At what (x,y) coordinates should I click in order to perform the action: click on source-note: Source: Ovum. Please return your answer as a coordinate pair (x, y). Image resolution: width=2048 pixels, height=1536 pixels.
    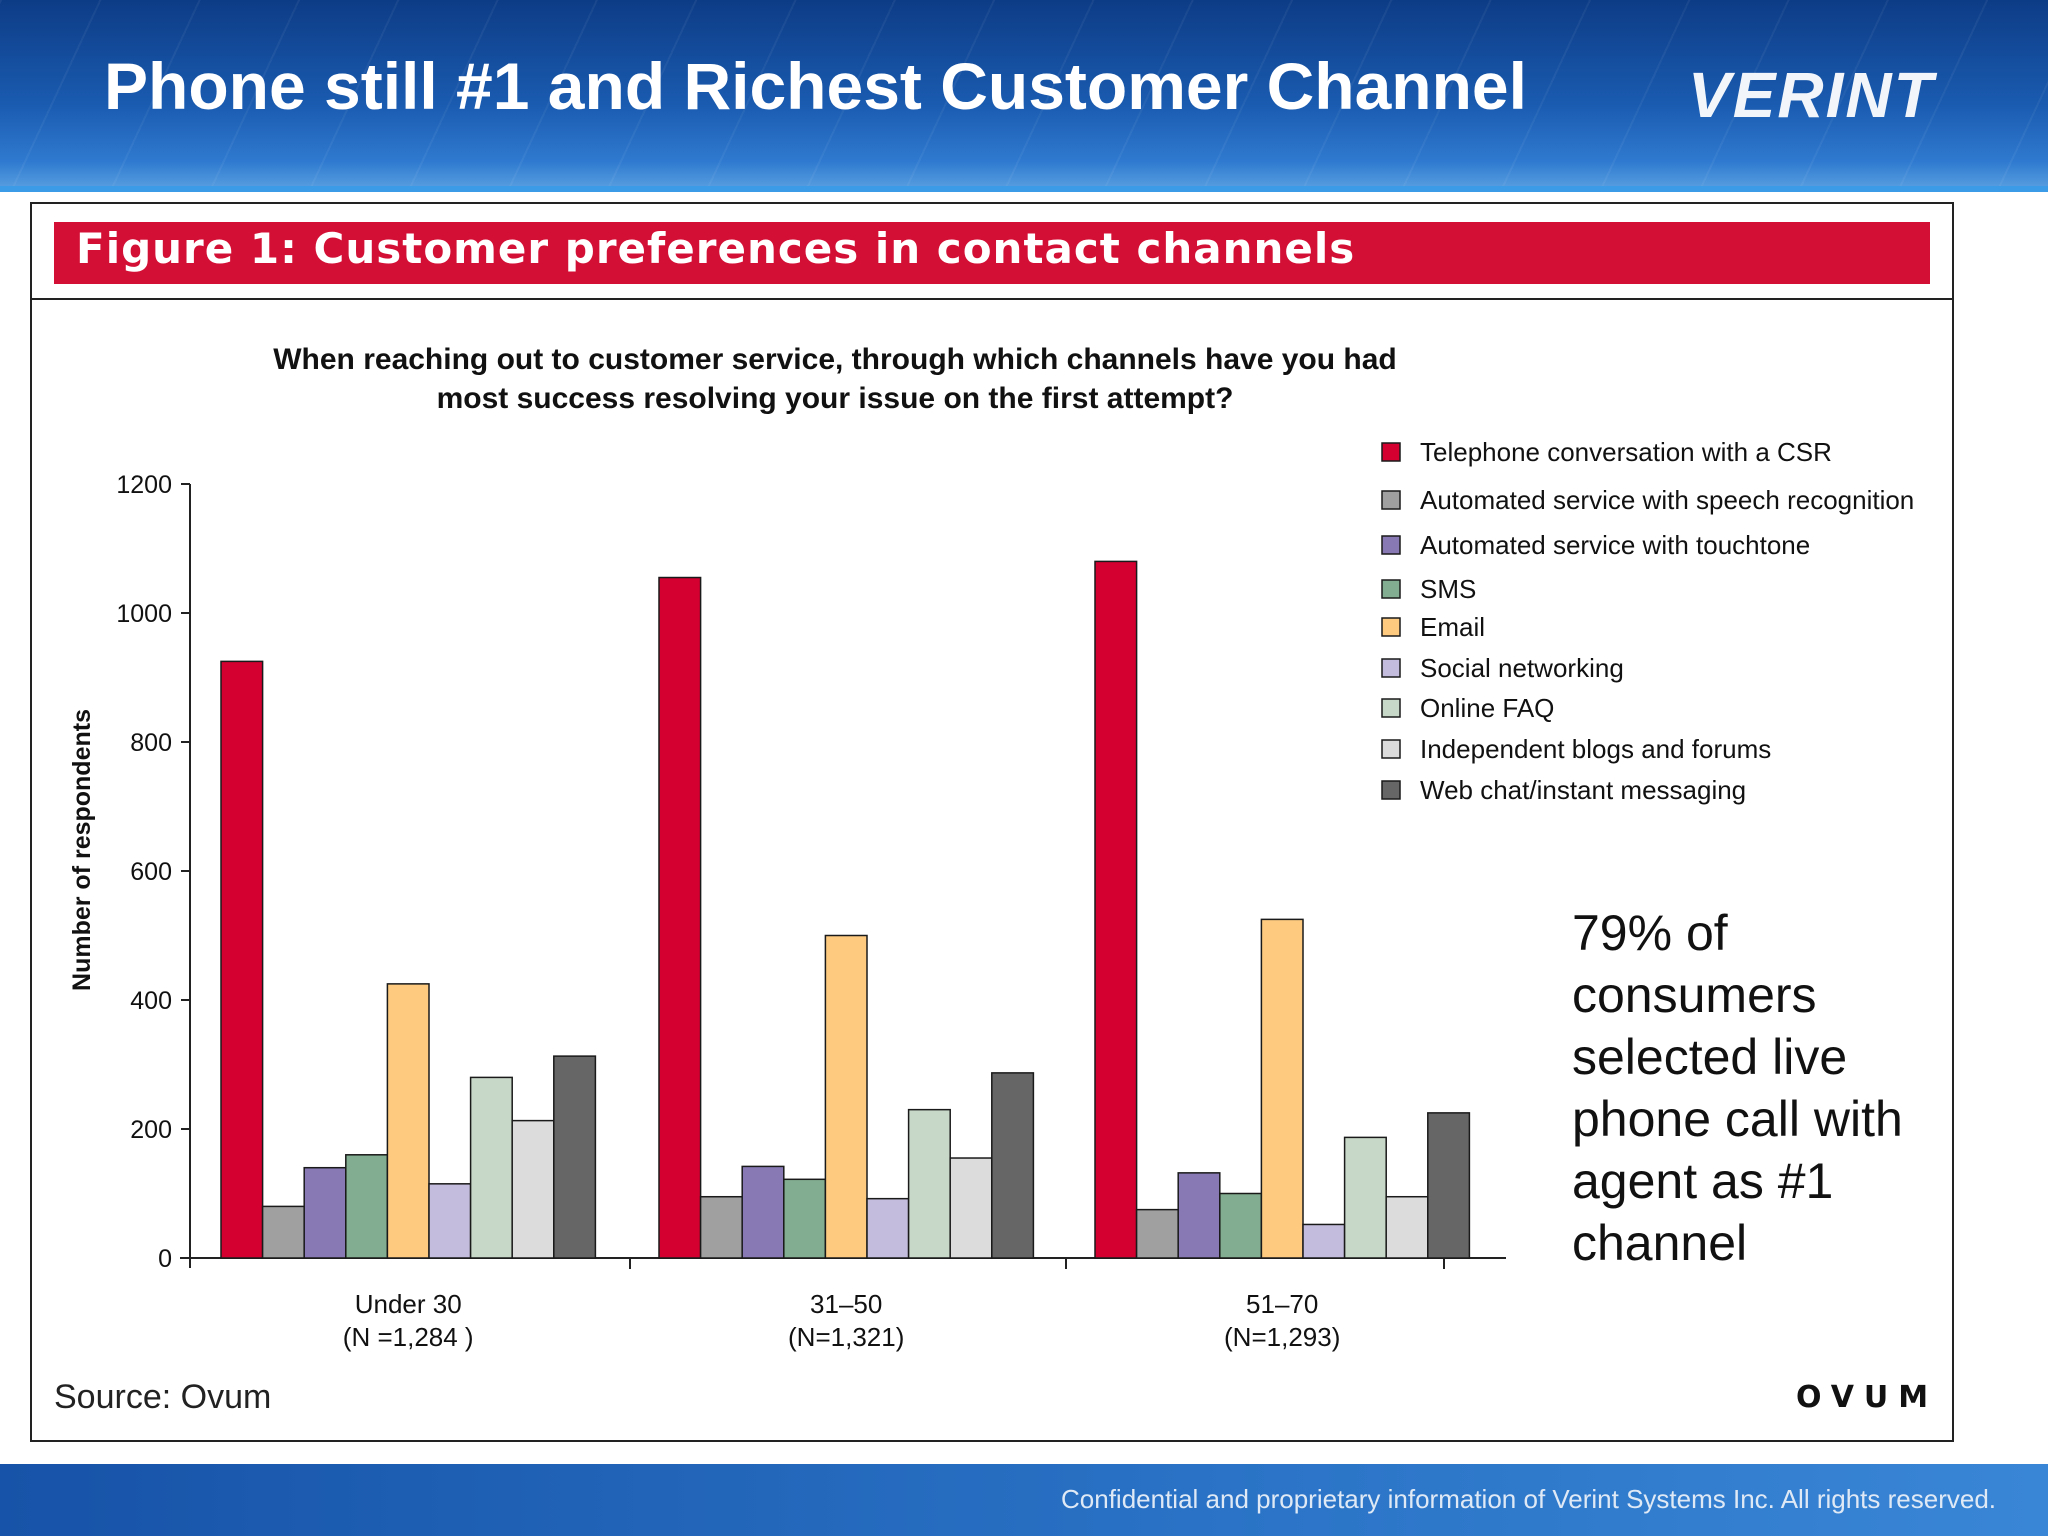
    Looking at the image, I should click on (163, 1397).